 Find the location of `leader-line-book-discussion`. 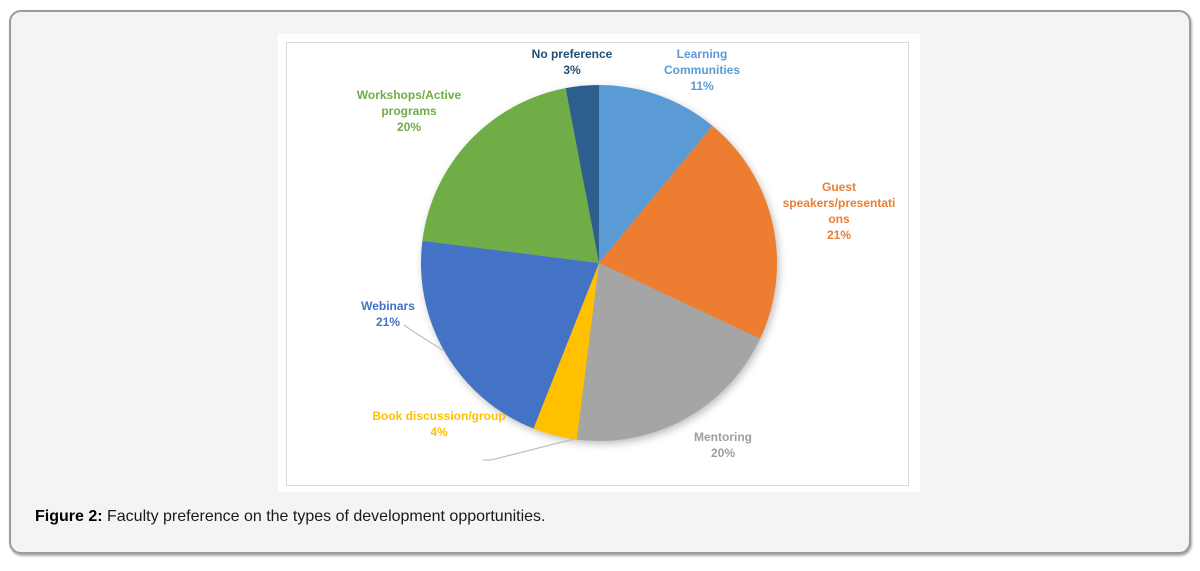

leader-line-book-discussion is located at coordinates (529, 449).